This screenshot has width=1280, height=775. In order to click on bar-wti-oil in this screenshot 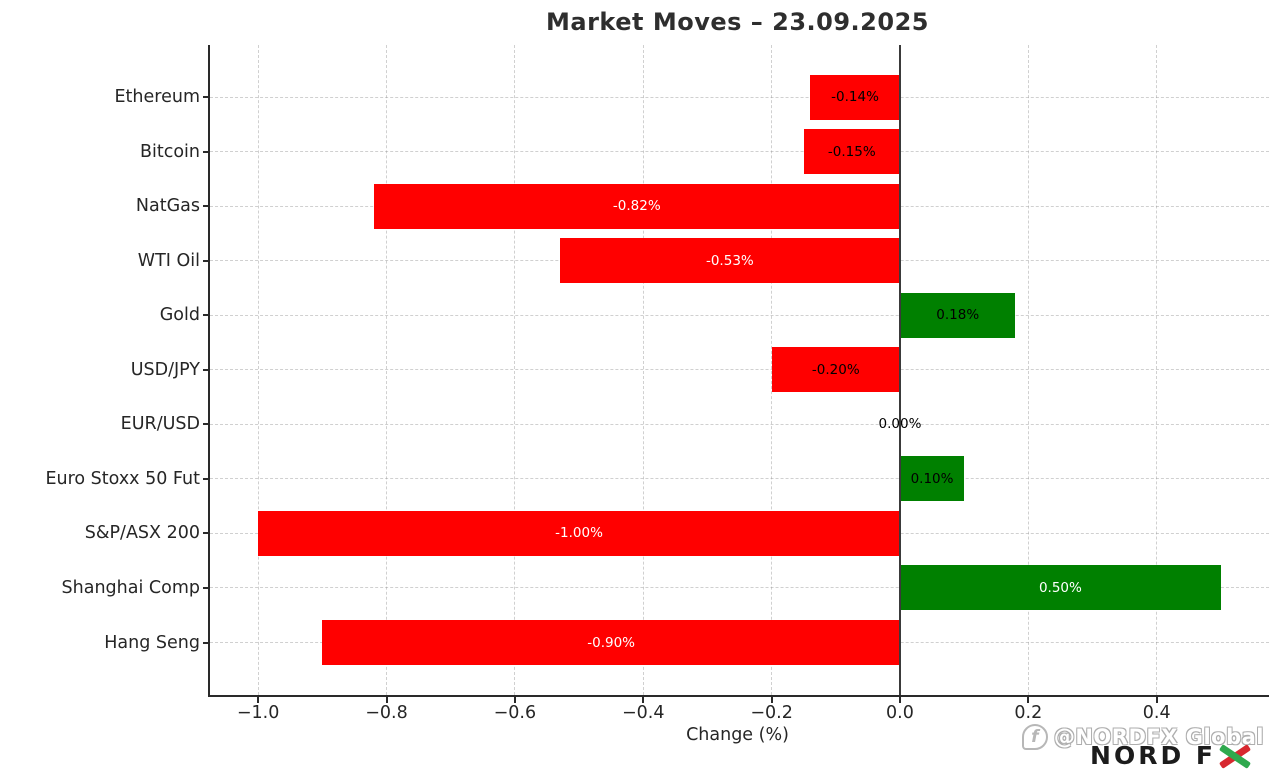, I will do `click(729, 261)`.